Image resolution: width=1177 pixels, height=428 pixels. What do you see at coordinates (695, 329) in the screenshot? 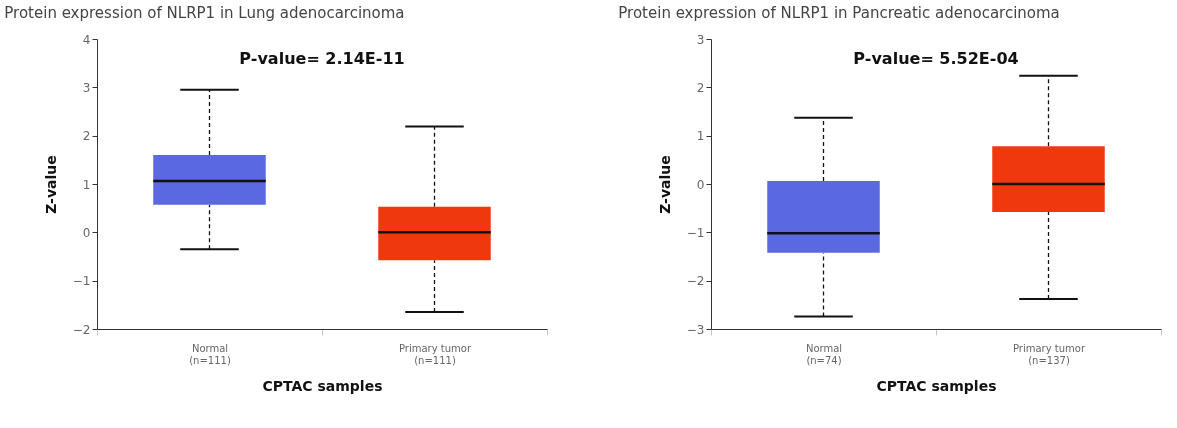
I see `y-tick-label: −3` at bounding box center [695, 329].